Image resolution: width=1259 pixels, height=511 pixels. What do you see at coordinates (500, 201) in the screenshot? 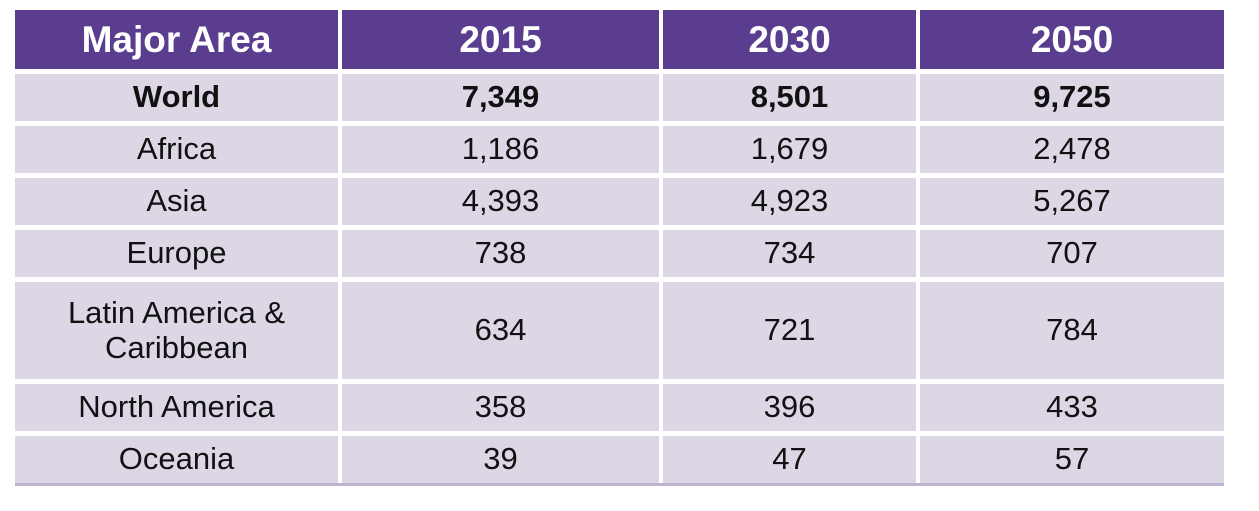
I see `value-2015: 4,393` at bounding box center [500, 201].